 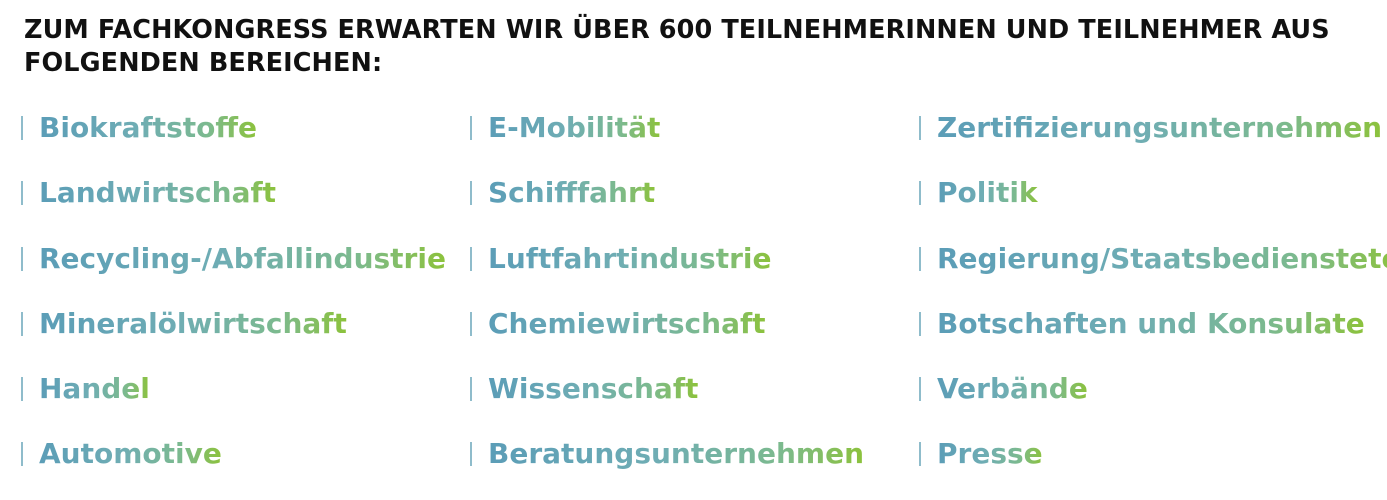 I want to click on sector-item: Biokraftstoffe, so click(x=245, y=128).